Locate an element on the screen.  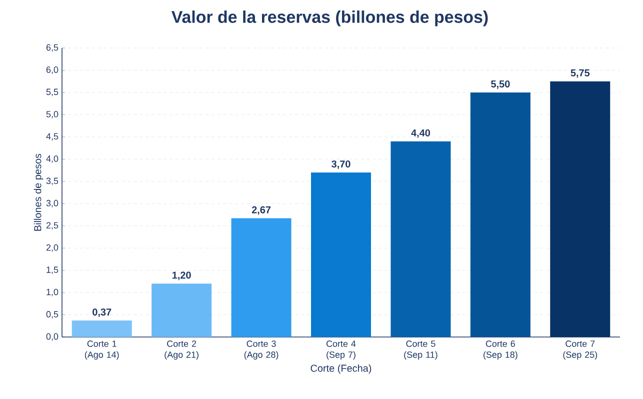
y-tick-label: 1,5 is located at coordinates (52, 270).